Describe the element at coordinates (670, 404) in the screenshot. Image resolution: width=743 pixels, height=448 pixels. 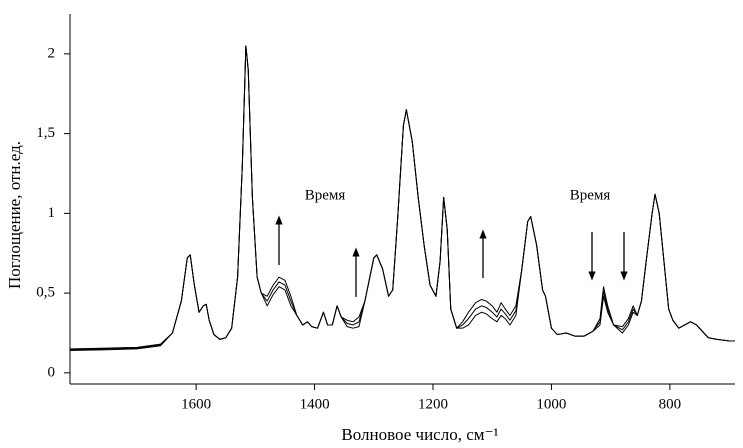
I see `x-tick-label: 800` at that location.